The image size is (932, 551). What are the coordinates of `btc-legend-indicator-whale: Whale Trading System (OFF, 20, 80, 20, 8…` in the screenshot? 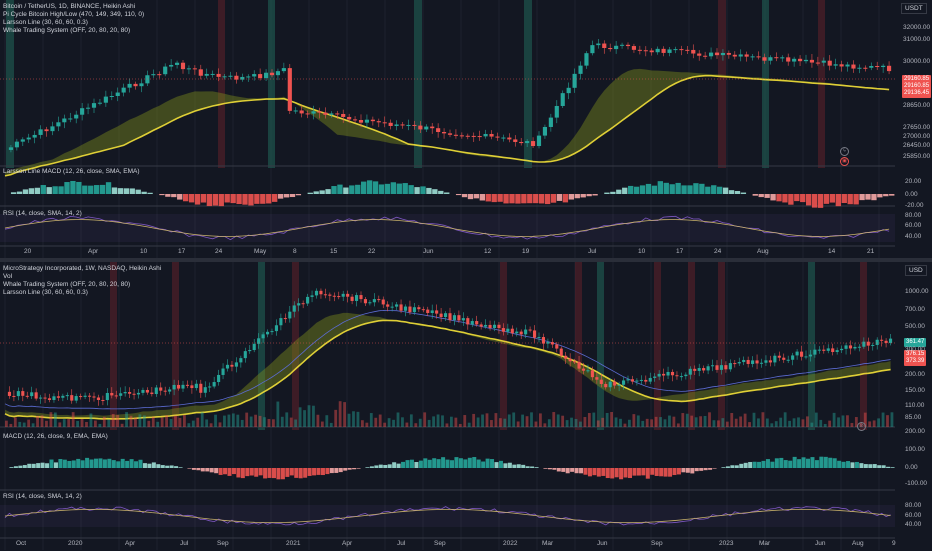 It's located at (67, 30).